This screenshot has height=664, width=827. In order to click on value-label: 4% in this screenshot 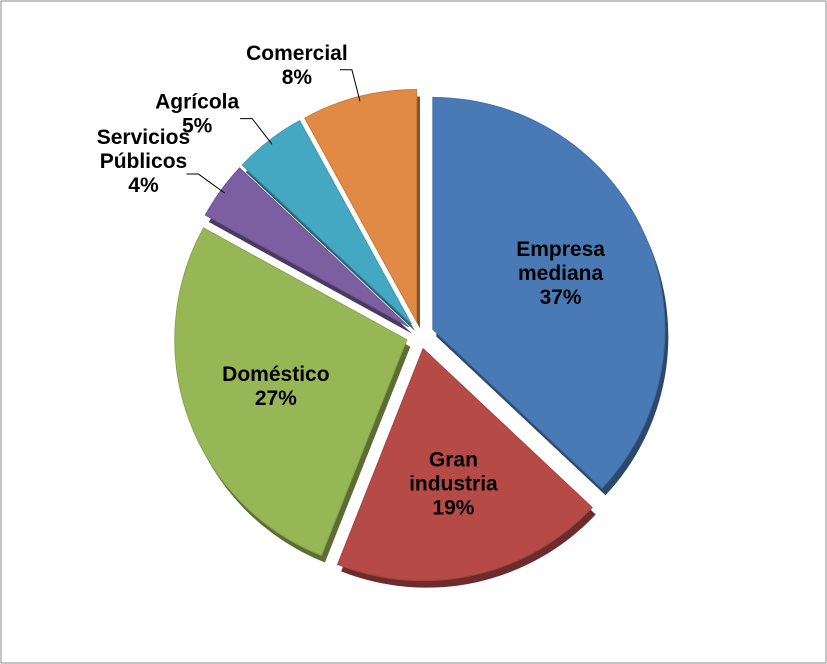, I will do `click(143, 185)`.